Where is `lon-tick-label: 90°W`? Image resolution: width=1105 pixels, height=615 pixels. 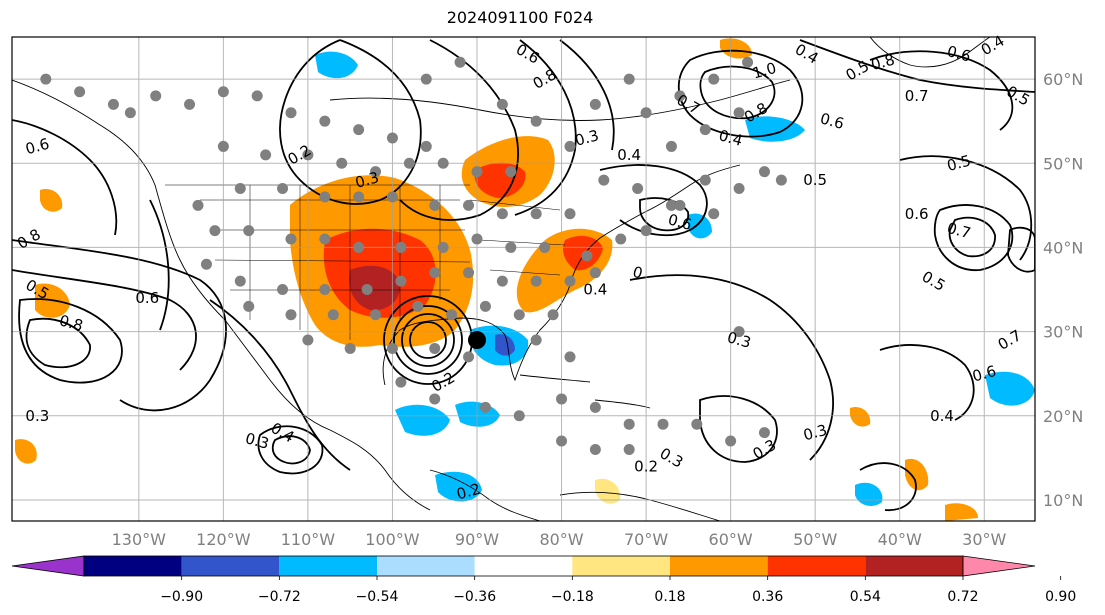
lon-tick-label: 90°W is located at coordinates (477, 539).